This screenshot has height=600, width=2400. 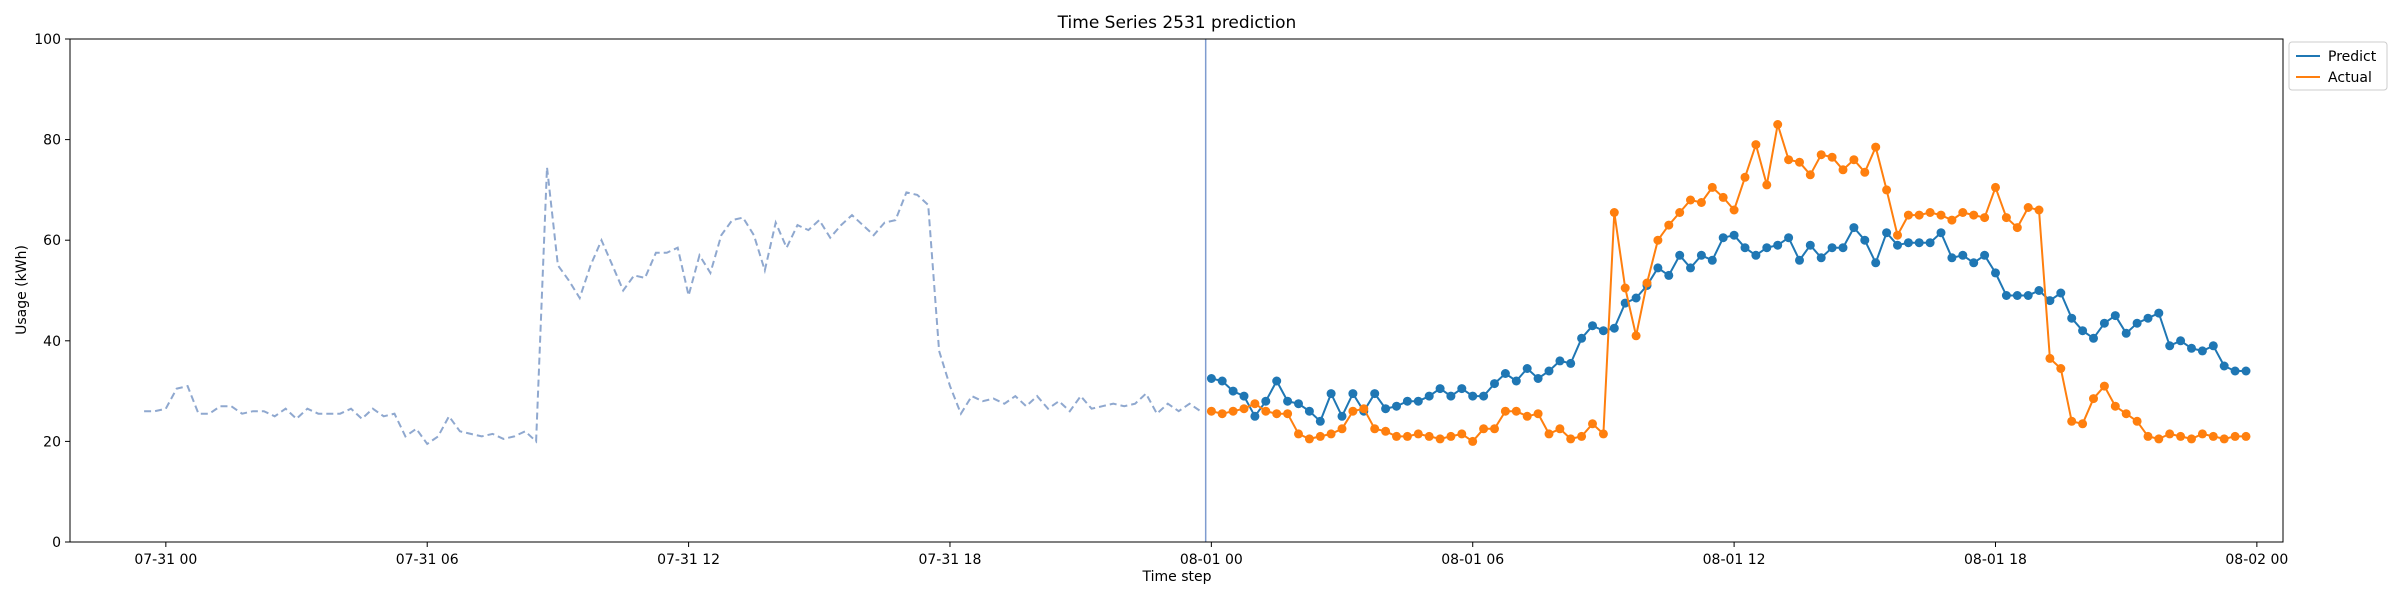 I want to click on y-tick-label: 80, so click(x=52, y=141).